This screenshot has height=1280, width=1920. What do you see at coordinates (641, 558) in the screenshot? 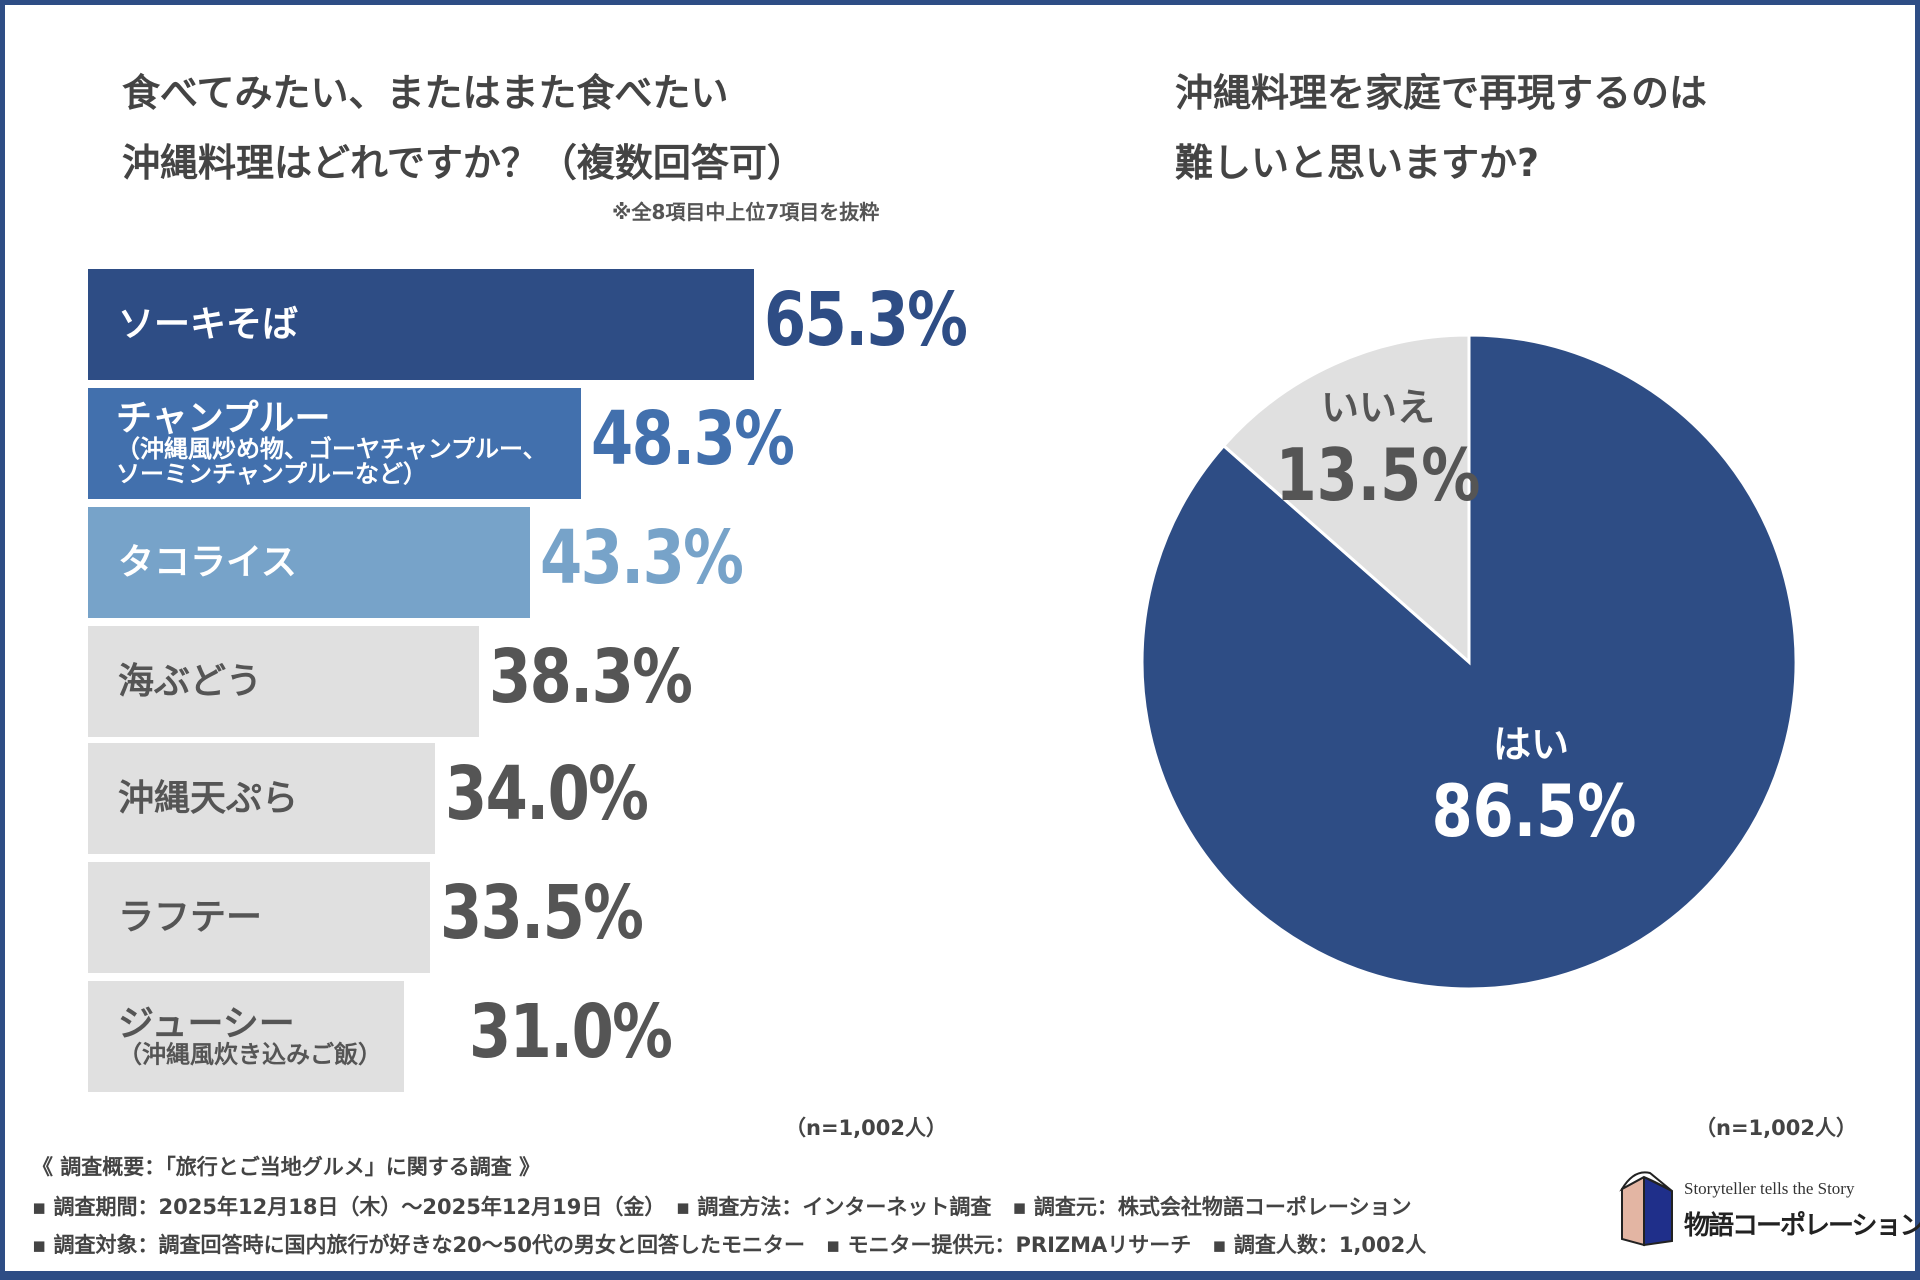
I see `bar-value-label: 43.3%` at bounding box center [641, 558].